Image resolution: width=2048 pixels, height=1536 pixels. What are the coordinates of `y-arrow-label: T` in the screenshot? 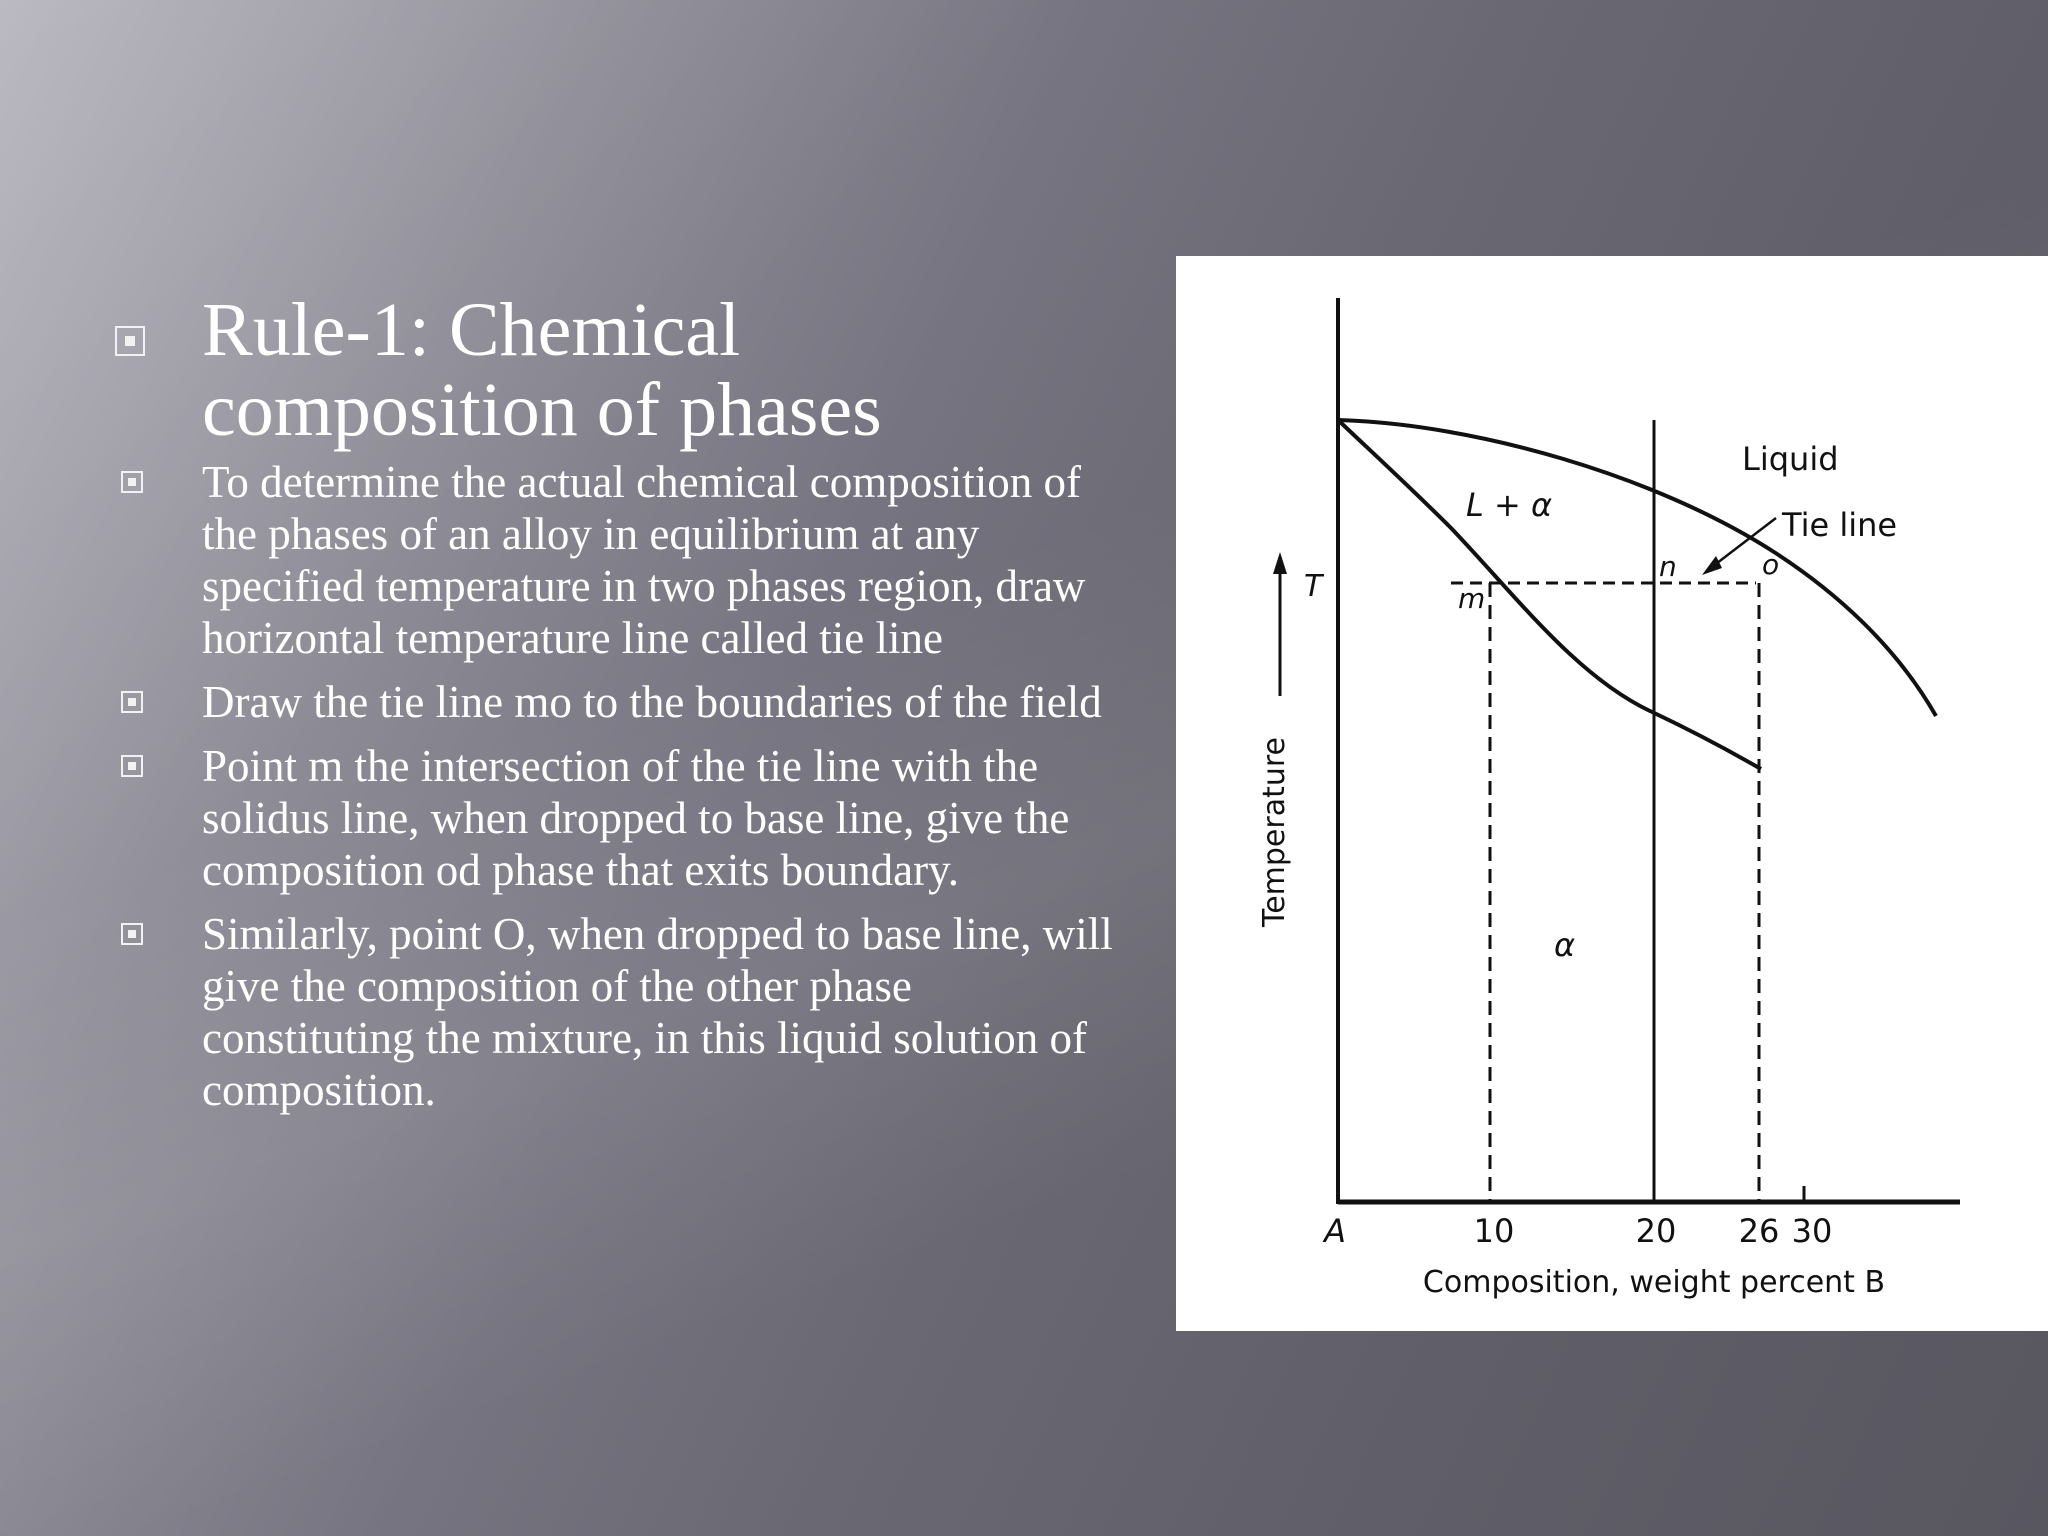 It's located at (1314, 586).